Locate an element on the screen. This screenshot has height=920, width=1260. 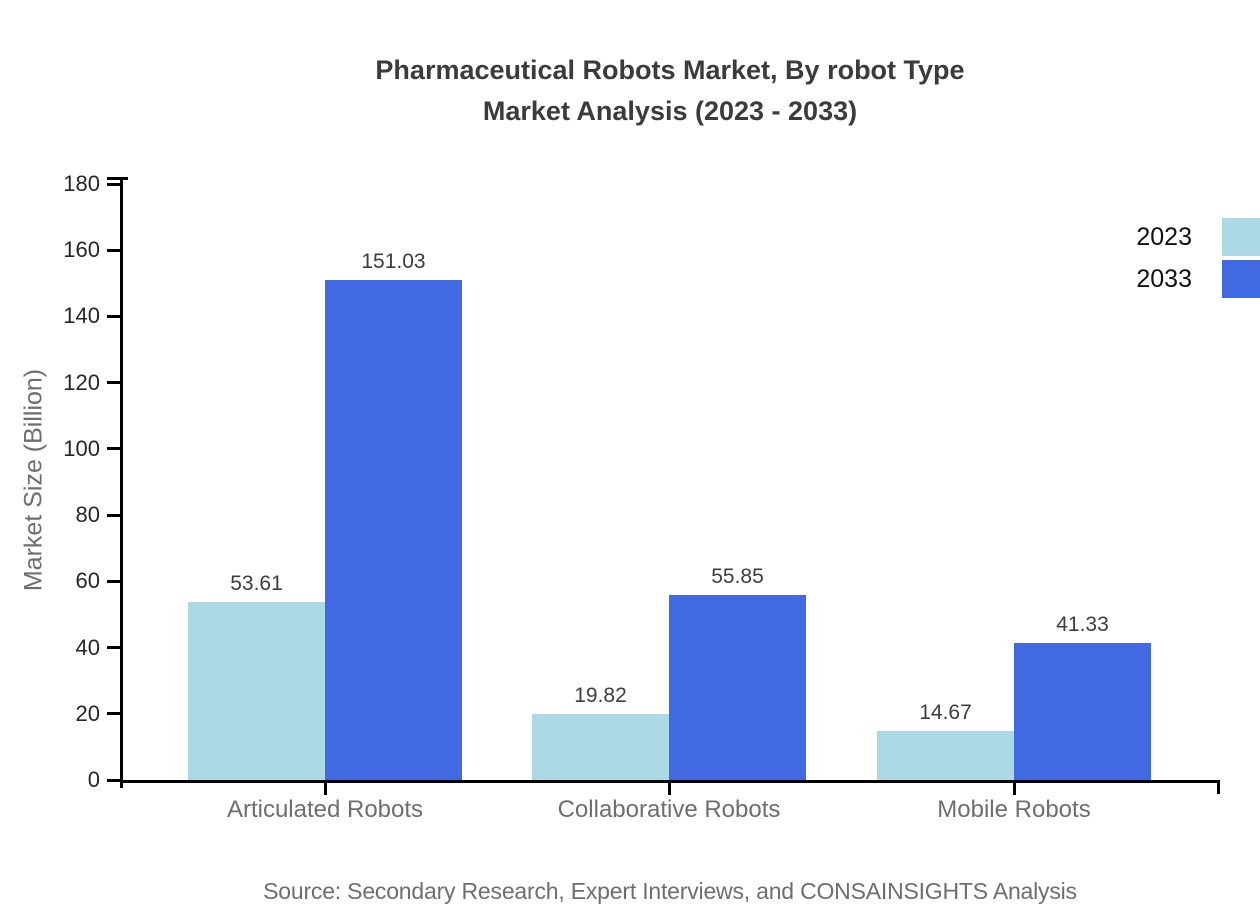
category-label-mobile-robots: Mobile Robots is located at coordinates (1014, 809).